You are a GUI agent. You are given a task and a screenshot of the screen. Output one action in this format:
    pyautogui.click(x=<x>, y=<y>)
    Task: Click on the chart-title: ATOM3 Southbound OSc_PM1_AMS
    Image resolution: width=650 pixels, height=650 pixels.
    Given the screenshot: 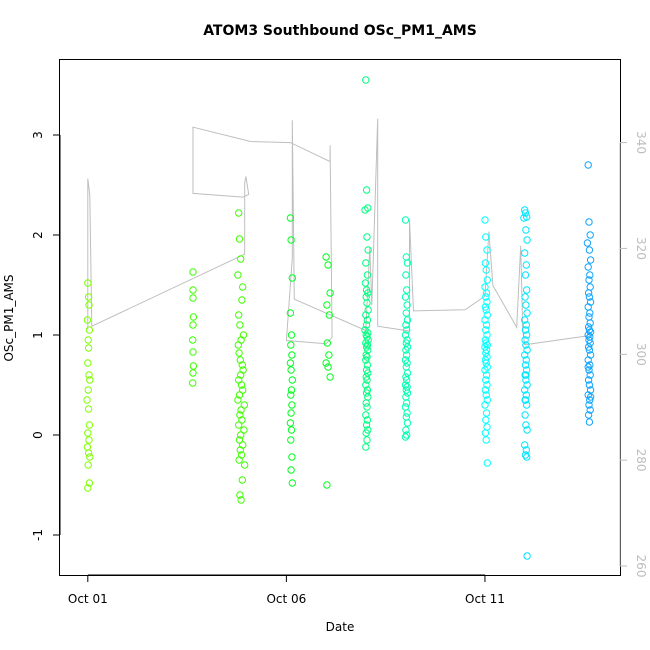 What is the action you would take?
    pyautogui.click(x=340, y=31)
    